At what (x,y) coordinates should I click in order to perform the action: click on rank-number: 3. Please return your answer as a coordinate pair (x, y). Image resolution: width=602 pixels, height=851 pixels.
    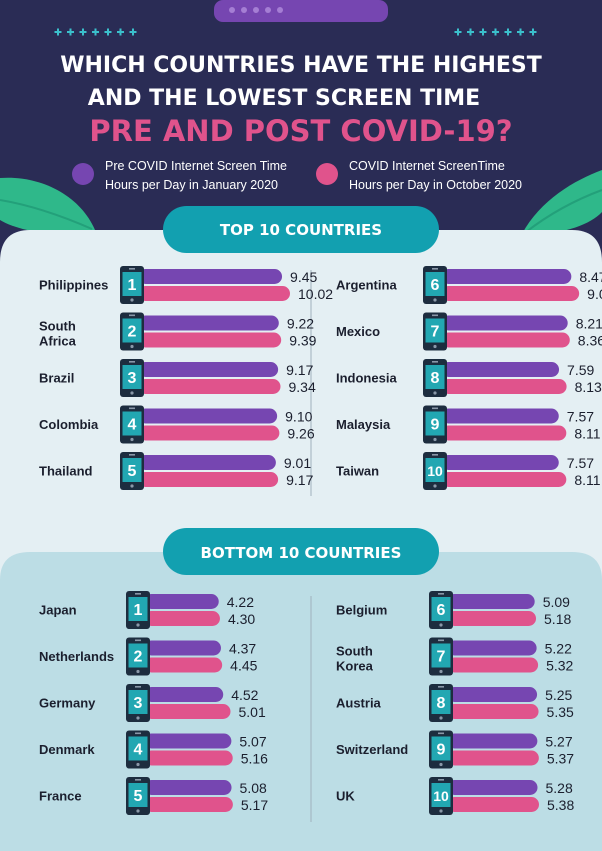
    Looking at the image, I should click on (138, 703).